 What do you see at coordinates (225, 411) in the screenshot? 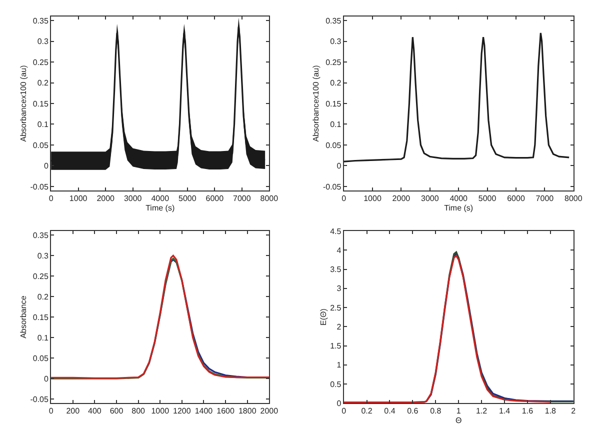
I see `x-tick-label: 1600` at bounding box center [225, 411].